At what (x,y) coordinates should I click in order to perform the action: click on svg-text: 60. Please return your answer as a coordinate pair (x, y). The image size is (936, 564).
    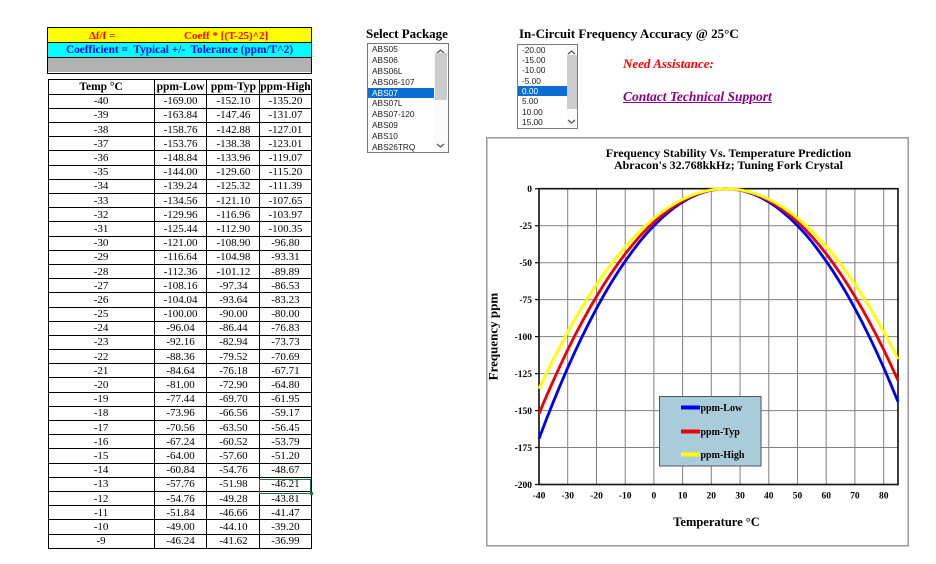
    Looking at the image, I should click on (826, 497).